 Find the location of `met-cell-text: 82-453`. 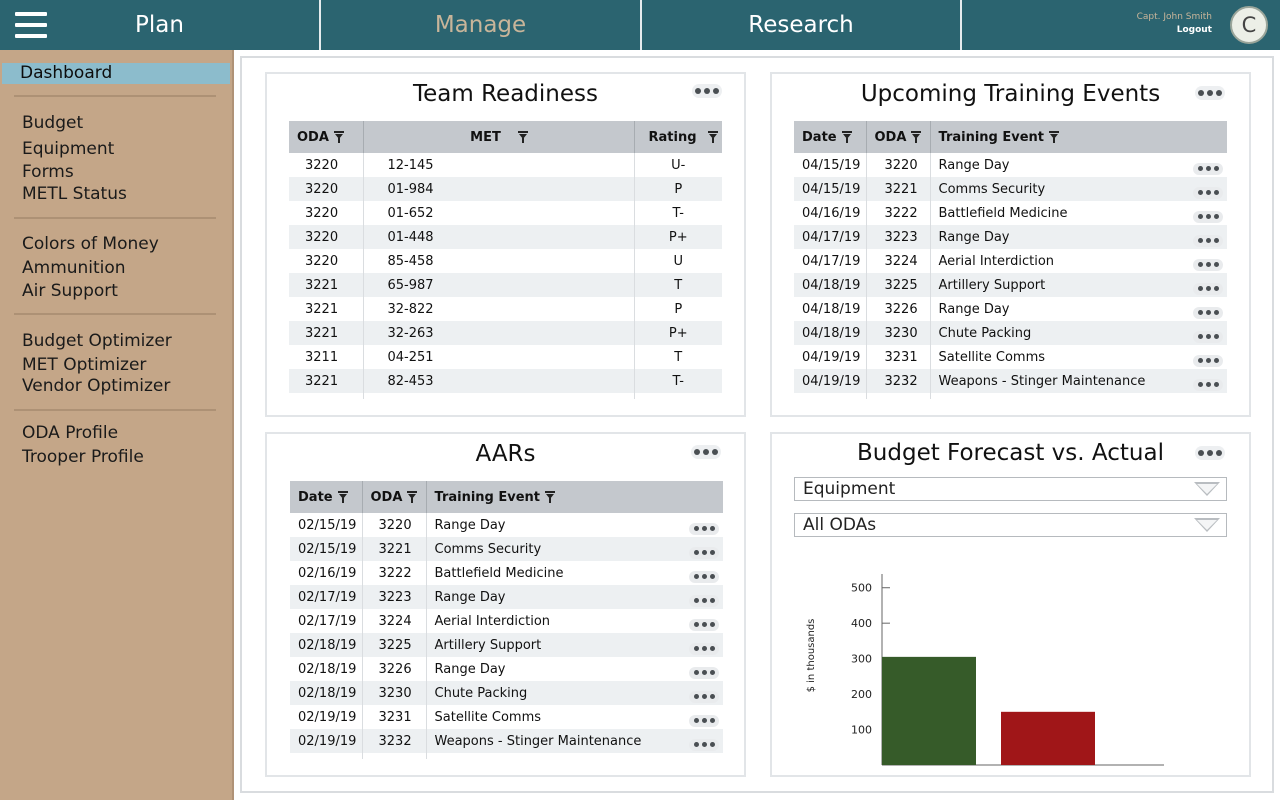

met-cell-text: 82-453 is located at coordinates (410, 381).